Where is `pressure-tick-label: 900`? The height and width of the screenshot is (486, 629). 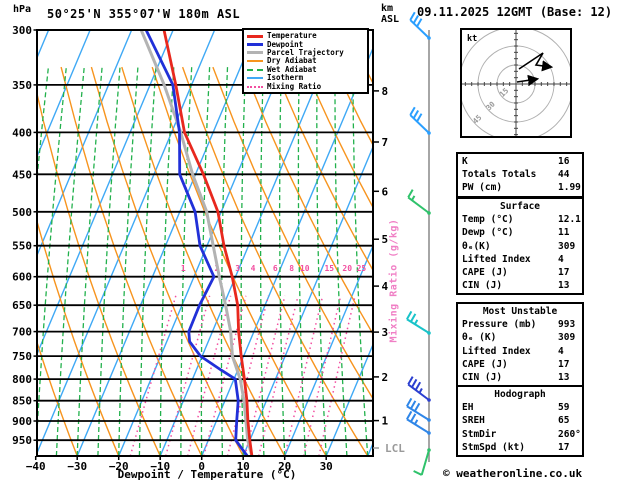 pressure-tick-label: 900 is located at coordinates (22, 421).